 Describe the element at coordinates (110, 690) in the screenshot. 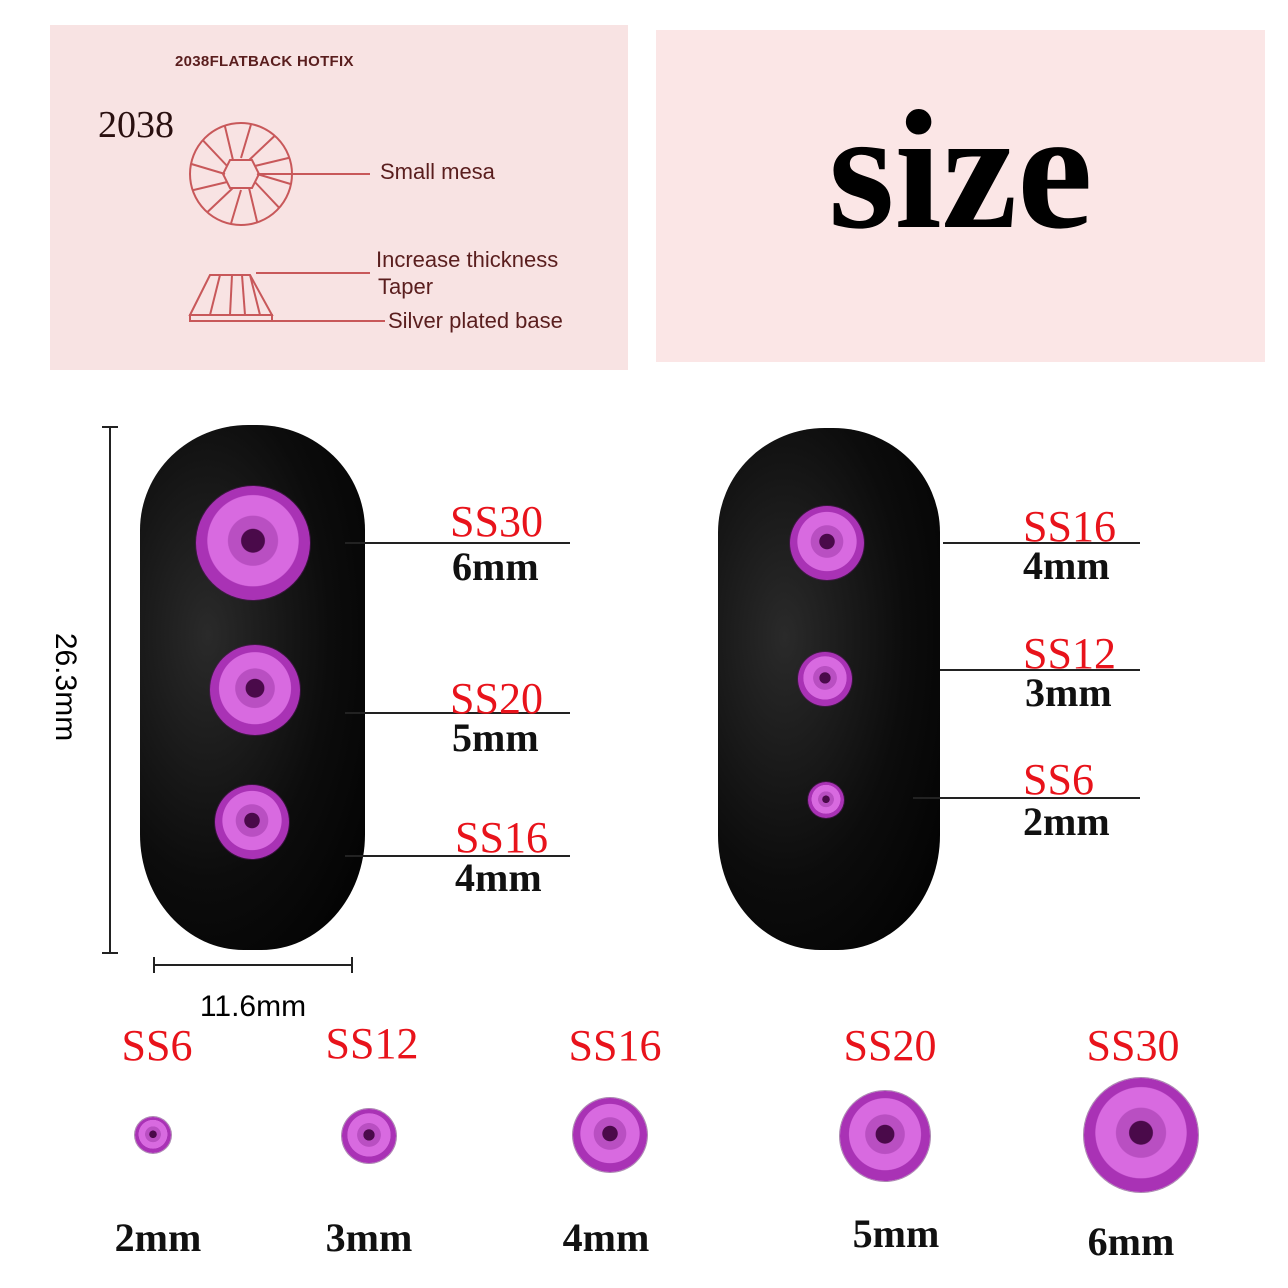

I see `height-dimension-line` at that location.